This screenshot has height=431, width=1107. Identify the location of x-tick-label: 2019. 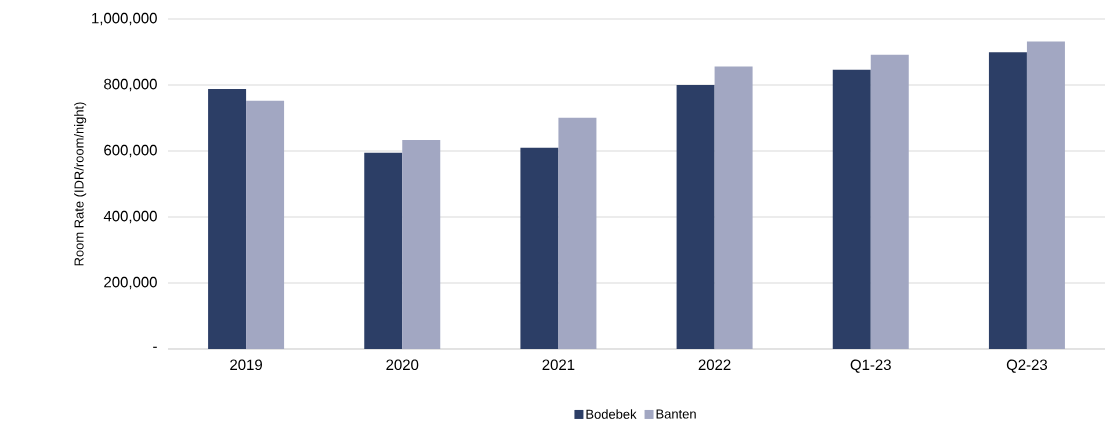
(246, 365).